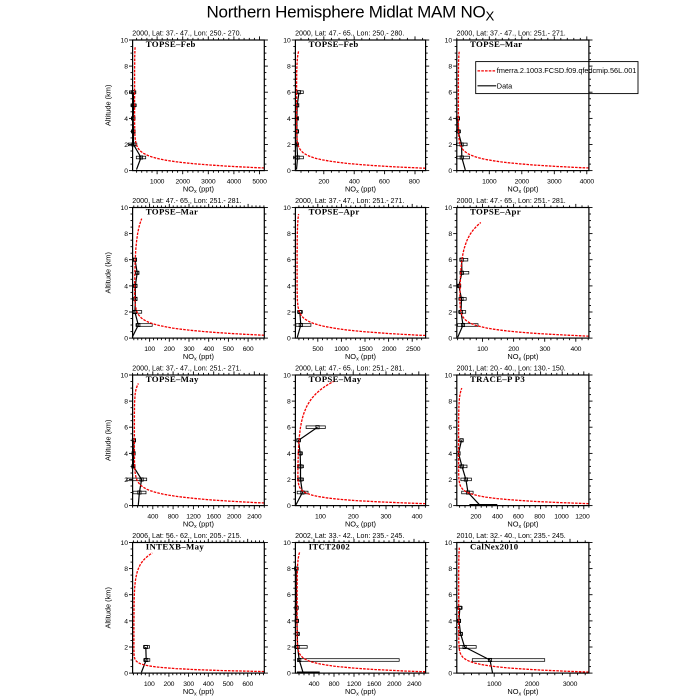  I want to click on svg-text: 1200, so click(354, 684).